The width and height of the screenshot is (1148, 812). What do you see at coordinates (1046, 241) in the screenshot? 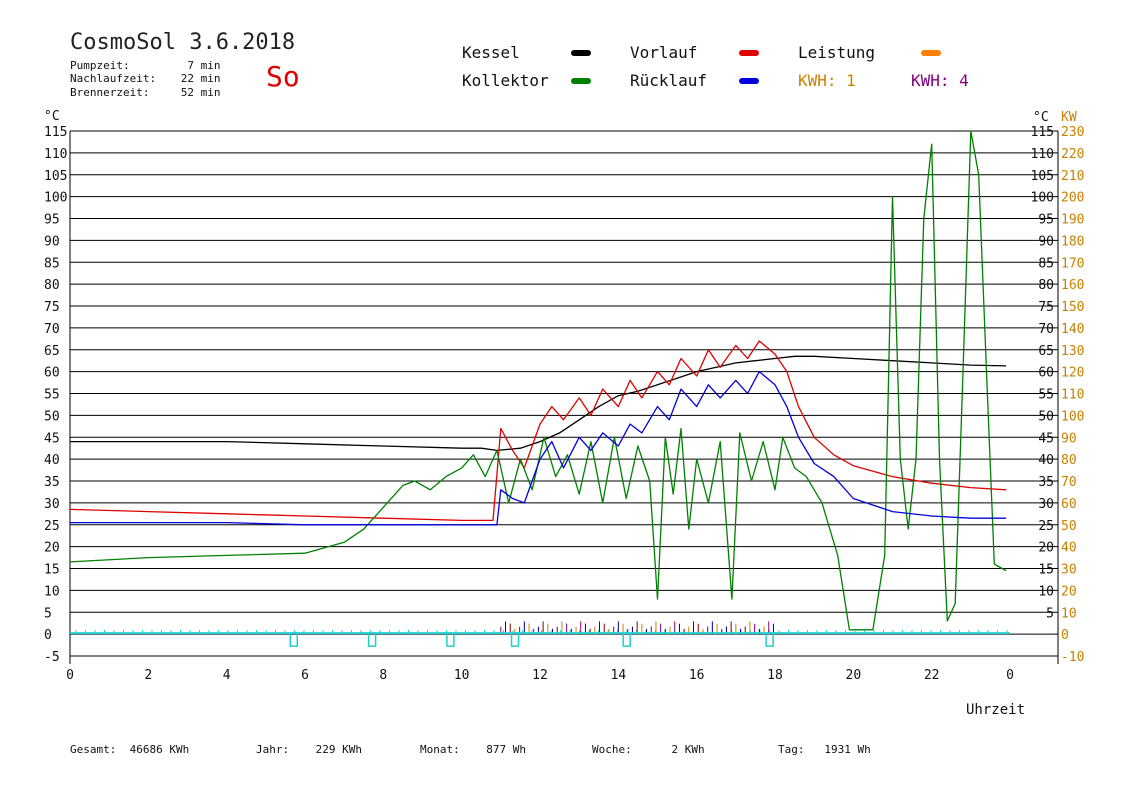
I see `y-tick-right: 90` at bounding box center [1046, 241].